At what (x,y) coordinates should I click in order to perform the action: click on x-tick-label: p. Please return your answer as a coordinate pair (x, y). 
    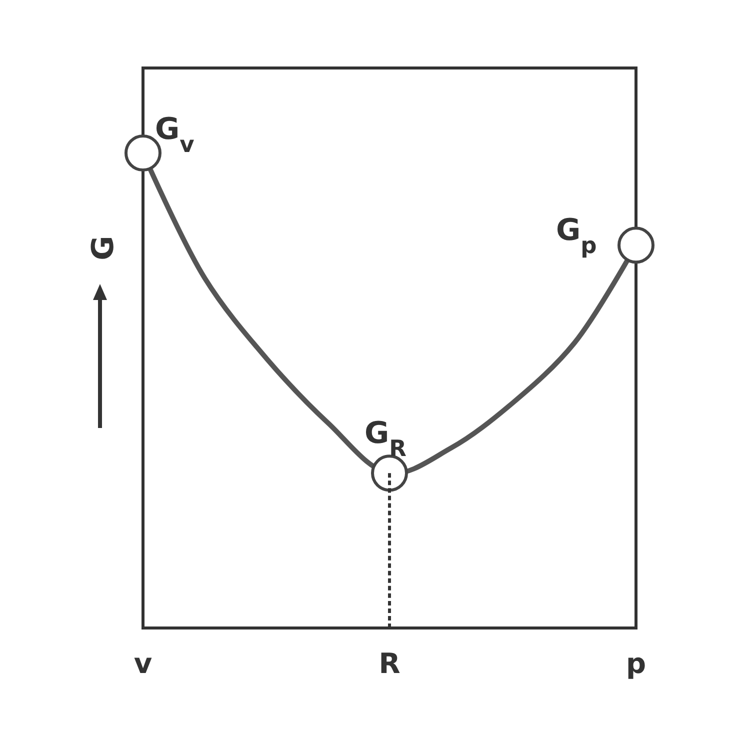
    Looking at the image, I should click on (636, 663).